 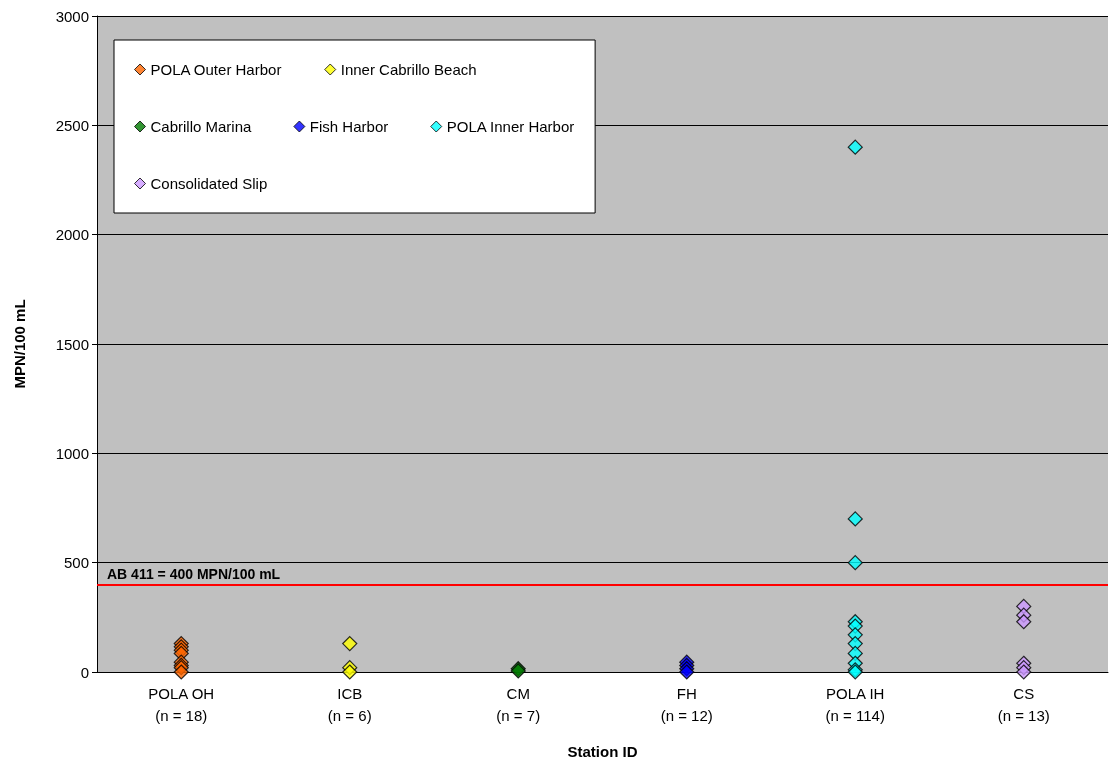 What do you see at coordinates (201, 126) in the screenshot?
I see `legend-label: Cabrillo Marina` at bounding box center [201, 126].